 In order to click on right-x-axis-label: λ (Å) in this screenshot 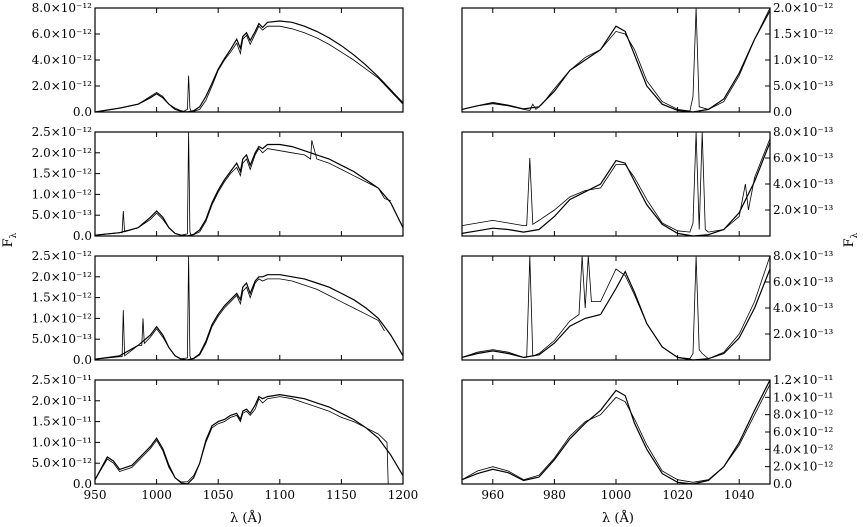, I will do `click(618, 518)`.